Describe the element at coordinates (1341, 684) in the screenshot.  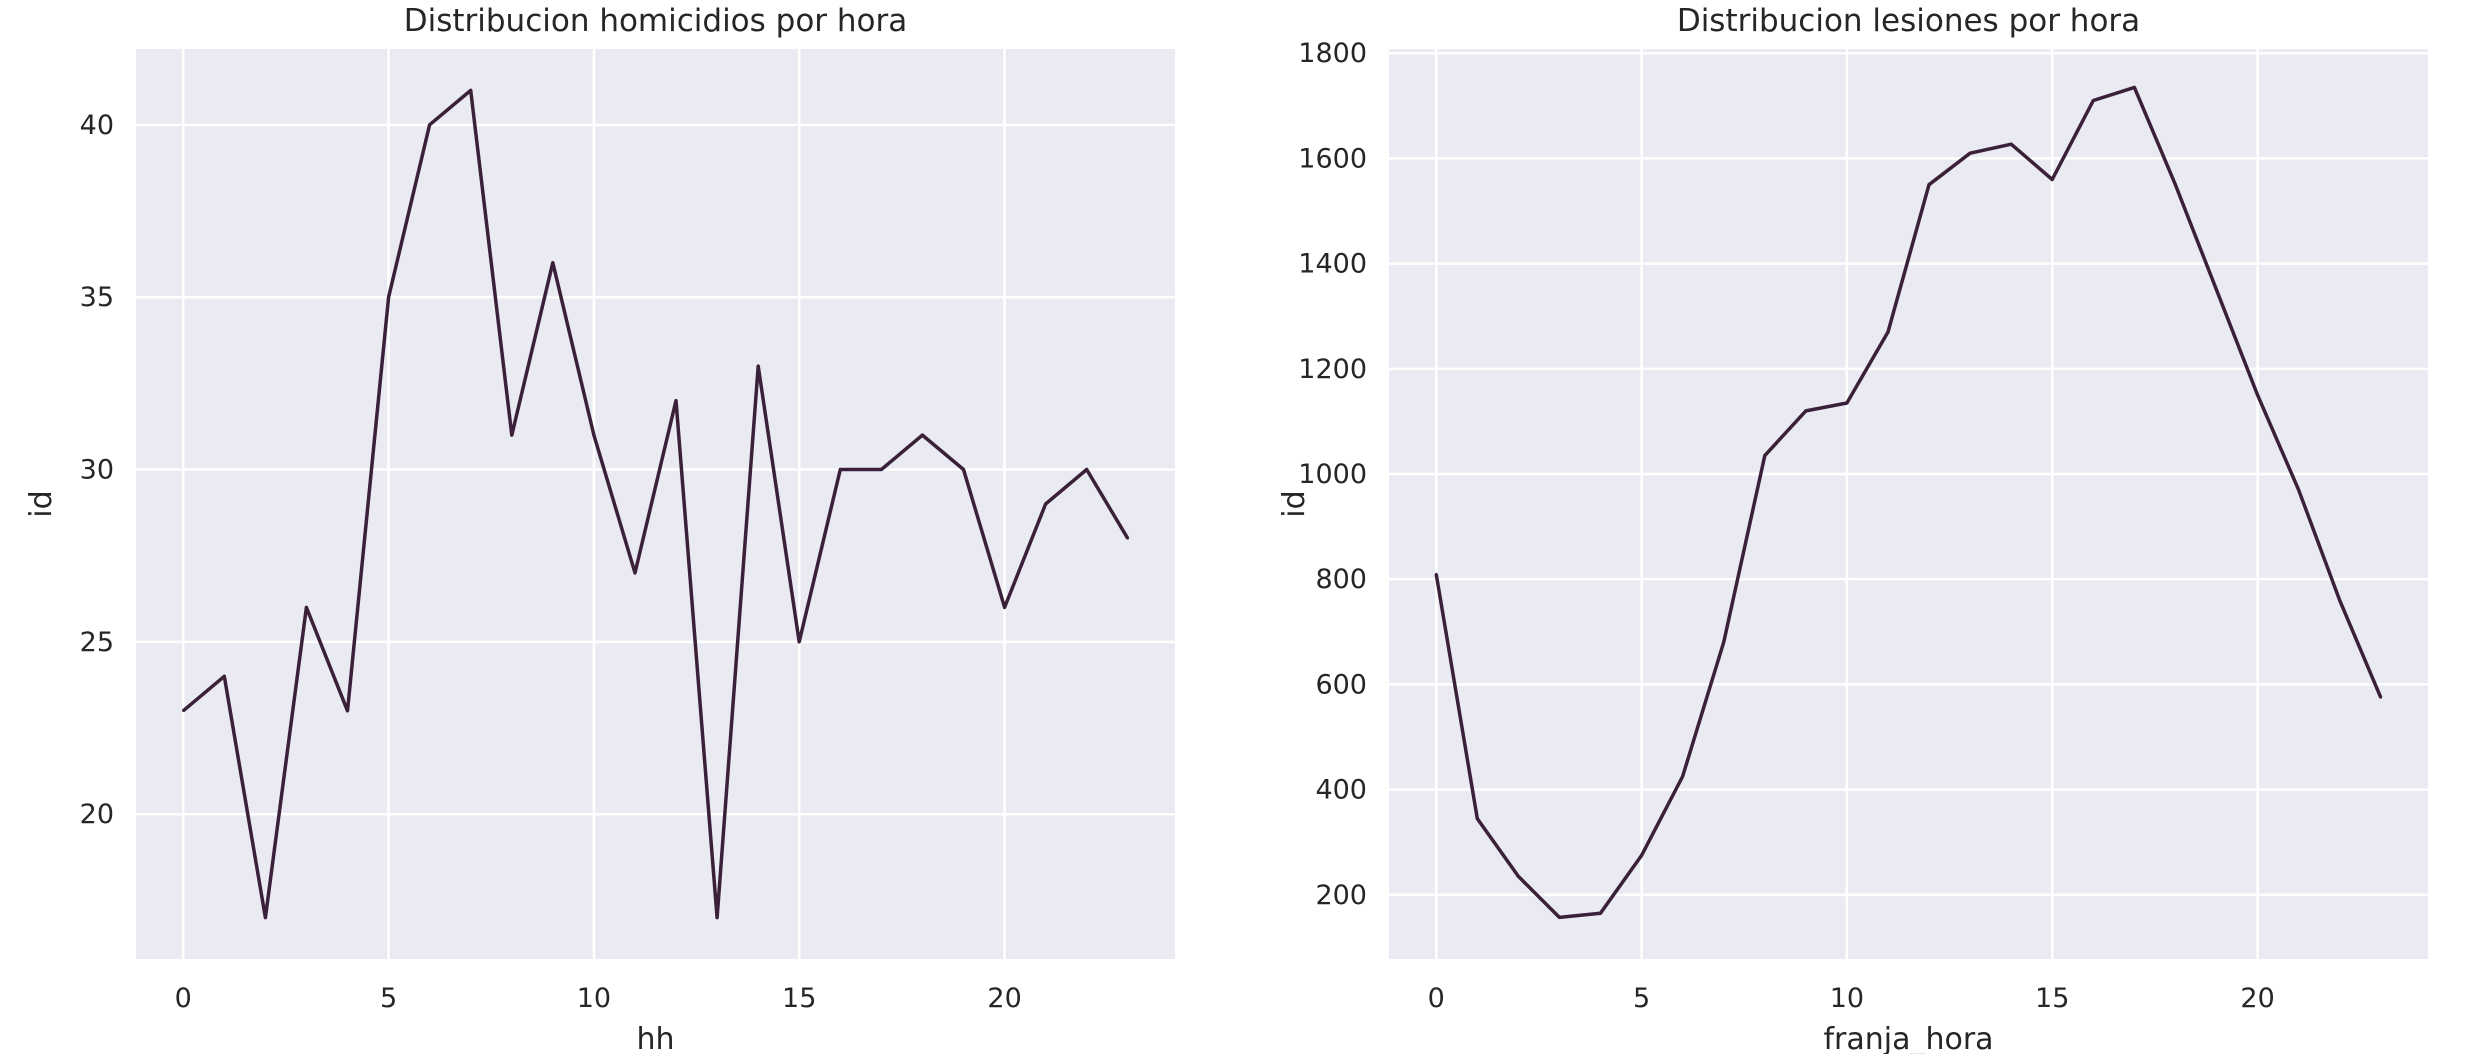
I see `y-tick-label: 600` at that location.